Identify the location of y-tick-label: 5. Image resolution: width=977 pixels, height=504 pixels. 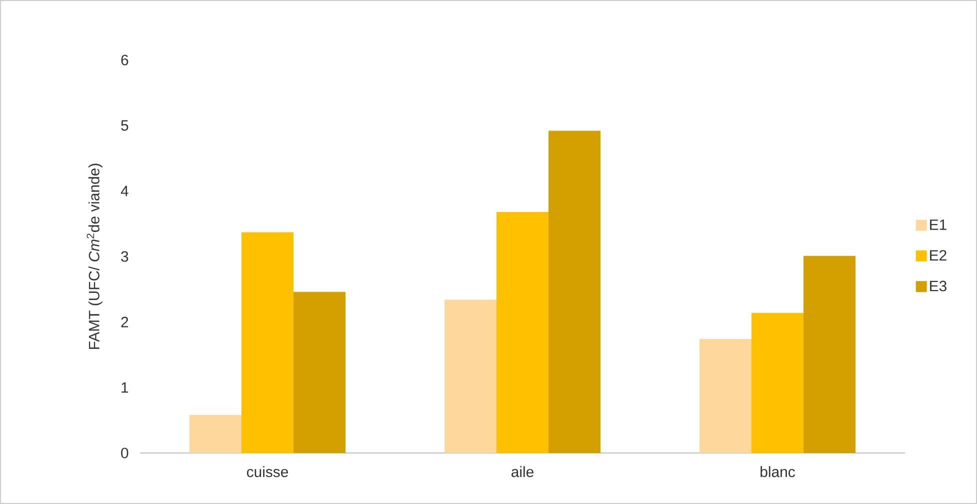
(124, 125).